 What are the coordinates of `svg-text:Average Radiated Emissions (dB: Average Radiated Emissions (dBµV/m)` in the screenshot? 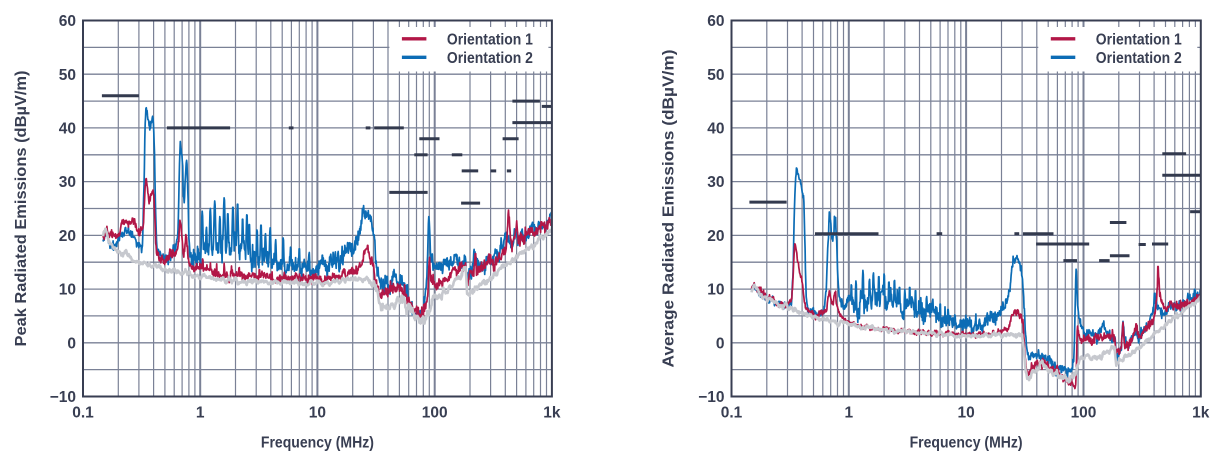 It's located at (669, 209).